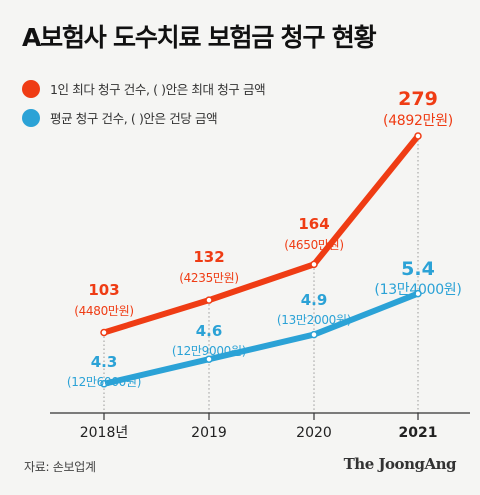  I want to click on x-tick-label: 2019, so click(209, 433).